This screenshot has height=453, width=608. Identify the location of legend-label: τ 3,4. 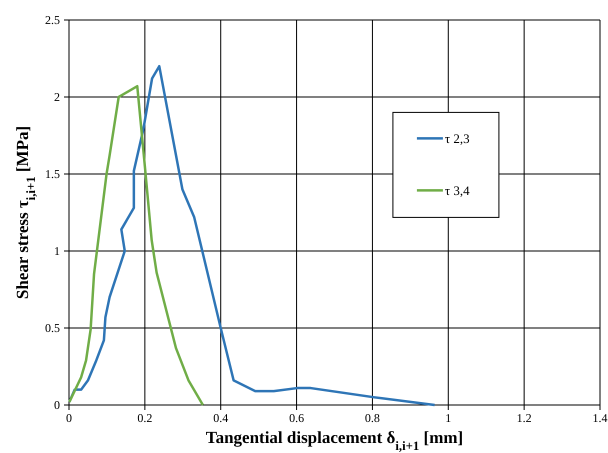
(457, 190).